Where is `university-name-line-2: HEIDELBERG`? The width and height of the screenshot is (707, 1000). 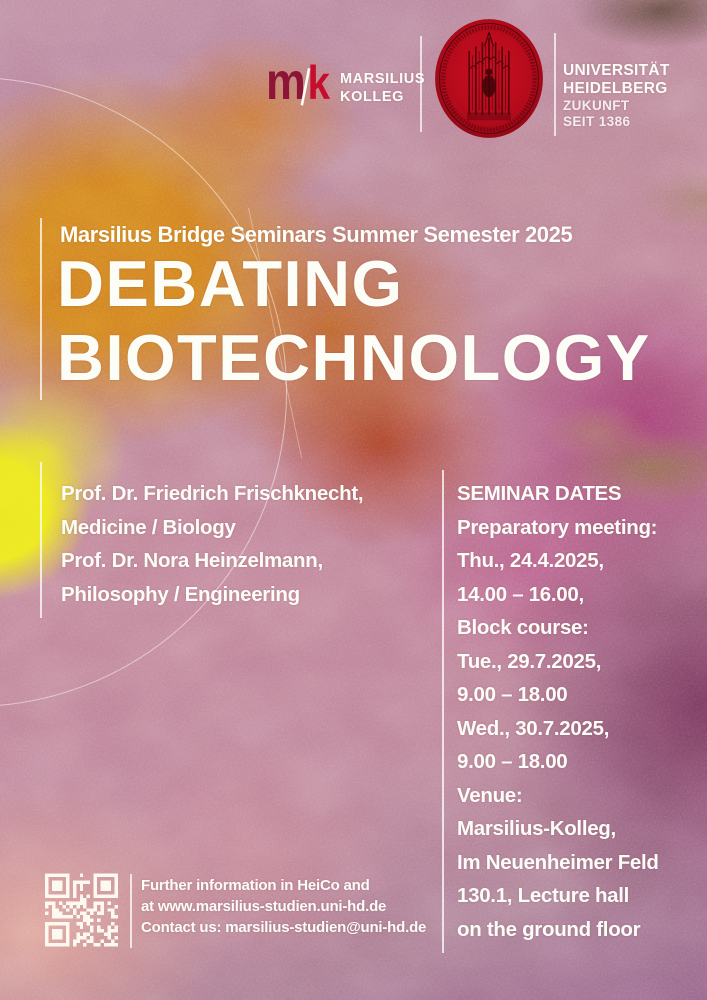
university-name-line-2: HEIDELBERG is located at coordinates (615, 88).